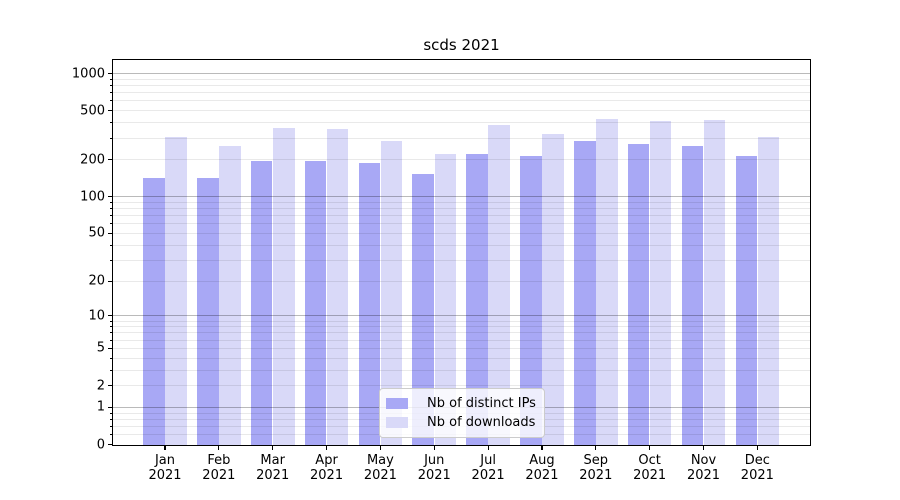 The height and width of the screenshot is (500, 900). What do you see at coordinates (481, 422) in the screenshot?
I see `legend-label-downloads: Nb of downloads` at bounding box center [481, 422].